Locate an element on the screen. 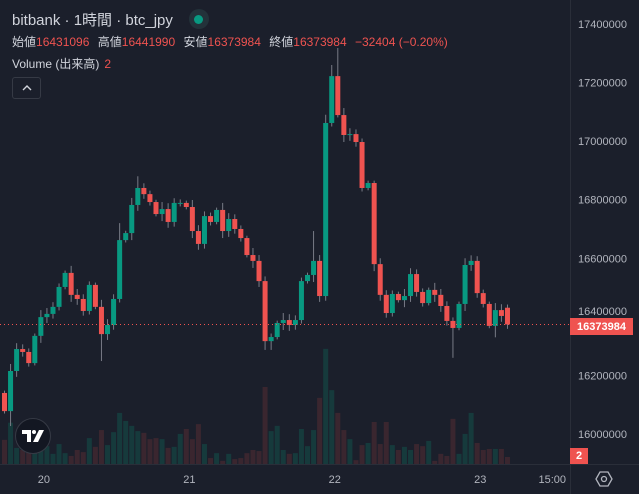 The width and height of the screenshot is (639, 494). market-status-icon is located at coordinates (198, 19).